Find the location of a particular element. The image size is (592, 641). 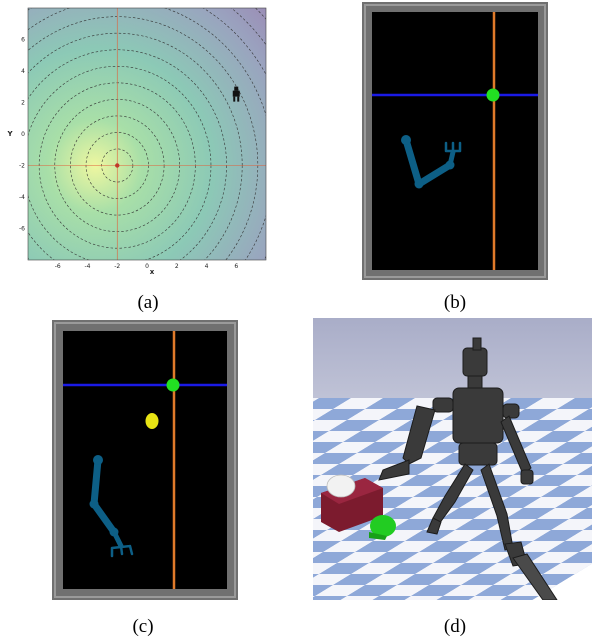

green-ball is located at coordinates (383, 526).